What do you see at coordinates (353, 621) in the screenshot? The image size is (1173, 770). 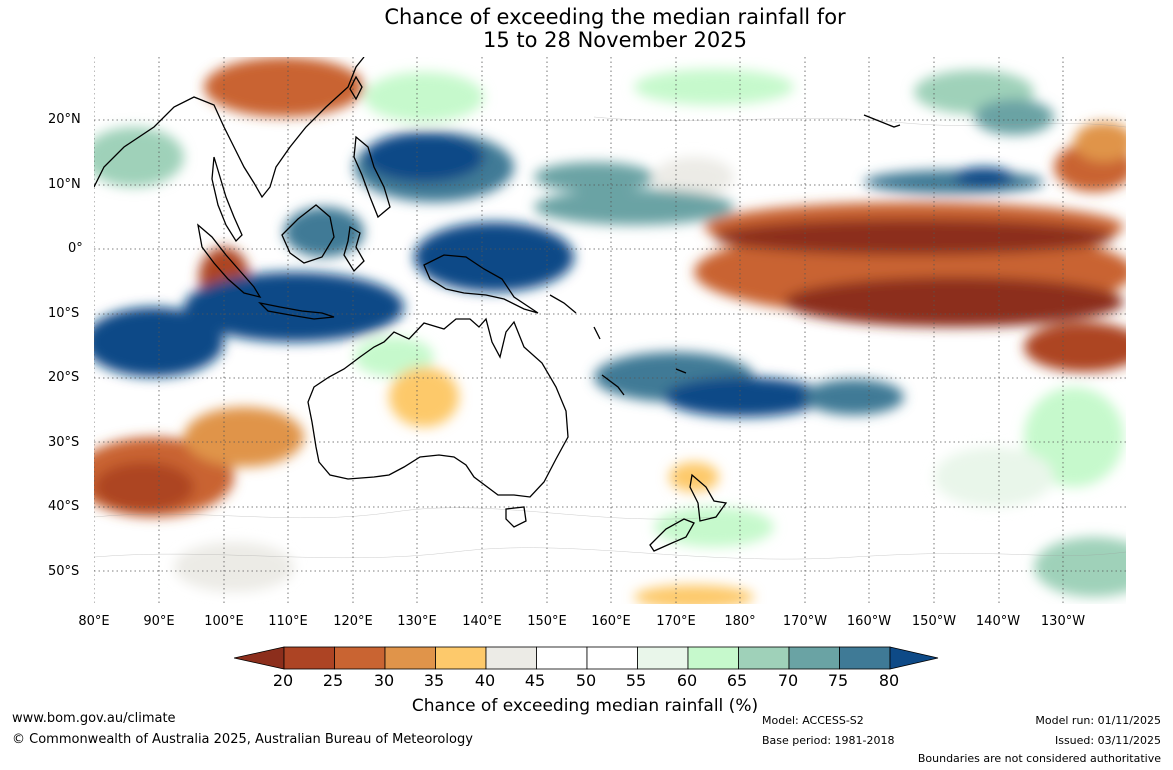 I see `lon-label-120e: 120°E` at bounding box center [353, 621].